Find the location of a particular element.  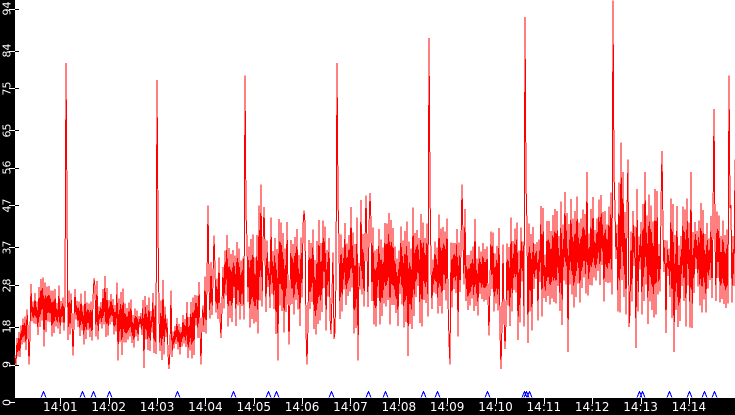

x-tick-label: 14:07 is located at coordinates (350, 407).